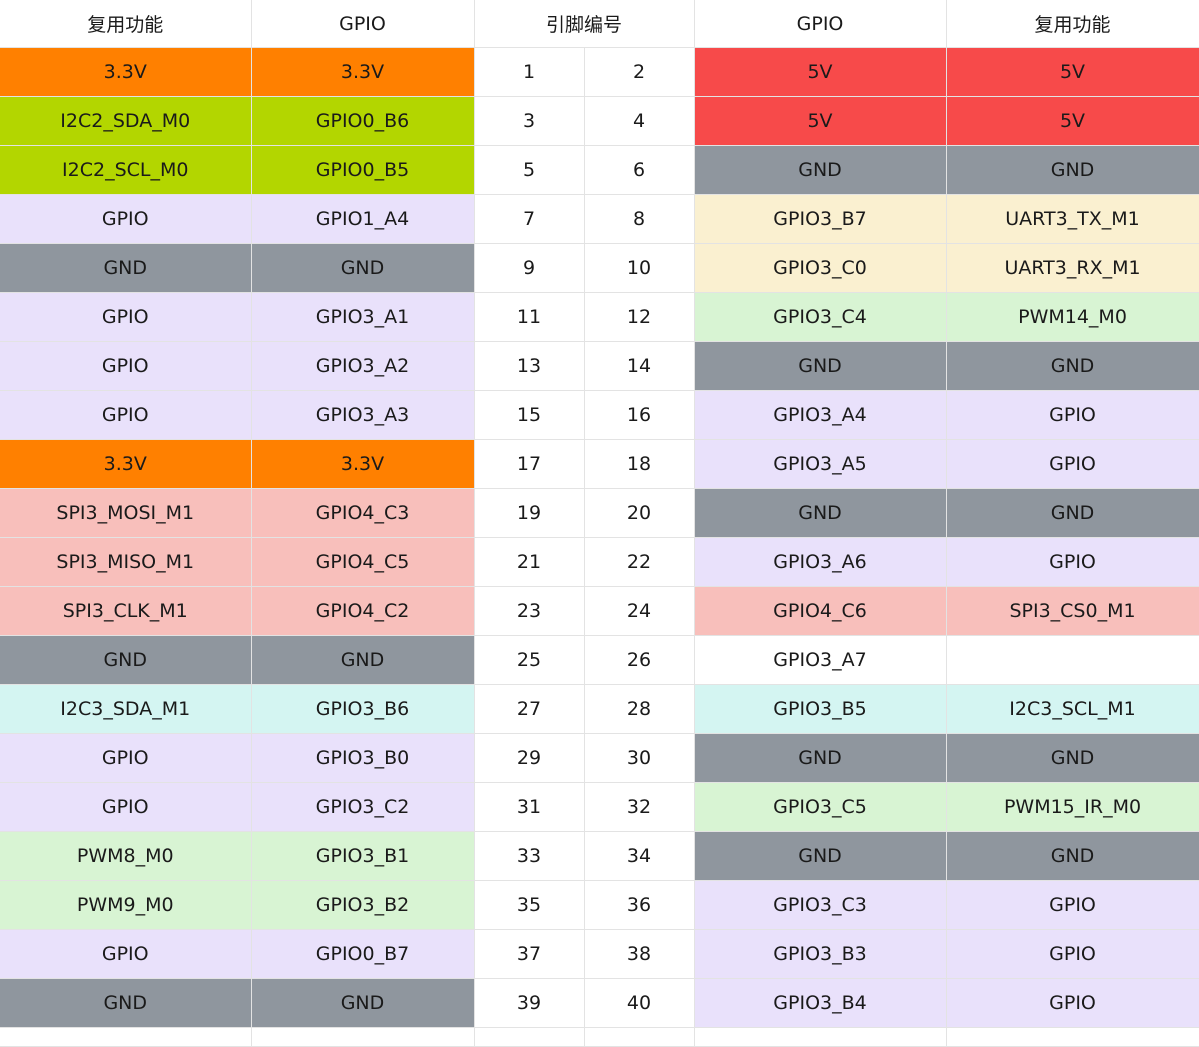 This screenshot has width=1199, height=1047. I want to click on right-function-cell: I2C3_SCL_M1, so click(1072, 709).